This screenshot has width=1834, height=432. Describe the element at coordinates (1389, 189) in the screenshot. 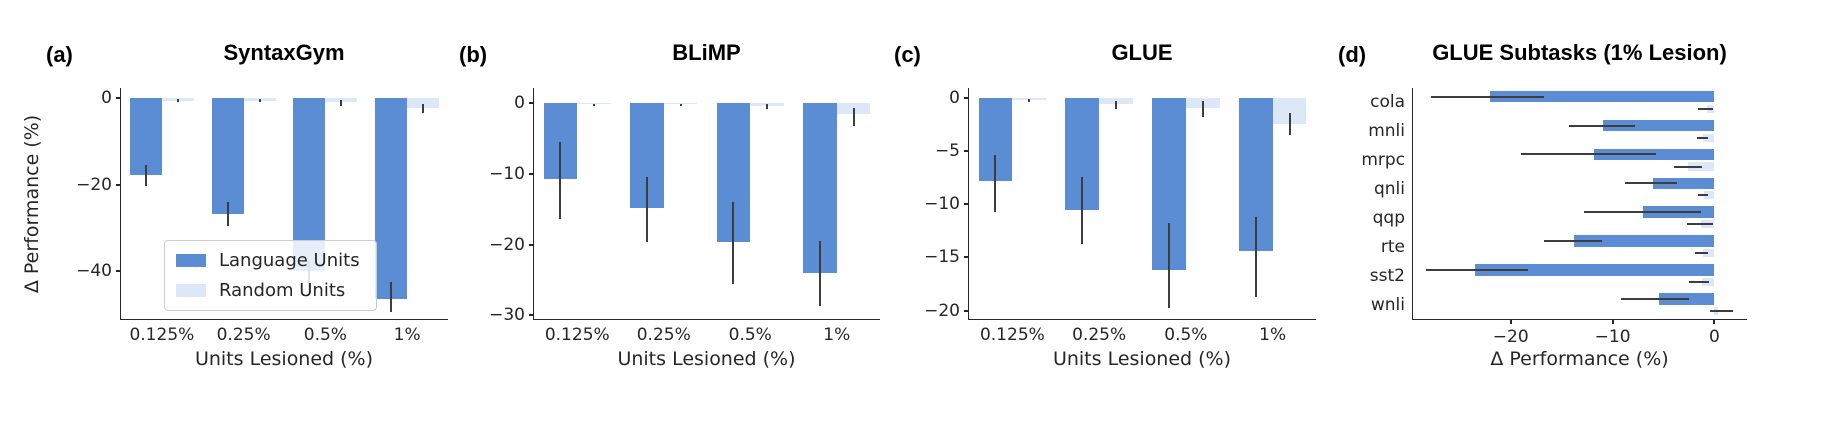

I see `y-category-label: qnli` at that location.